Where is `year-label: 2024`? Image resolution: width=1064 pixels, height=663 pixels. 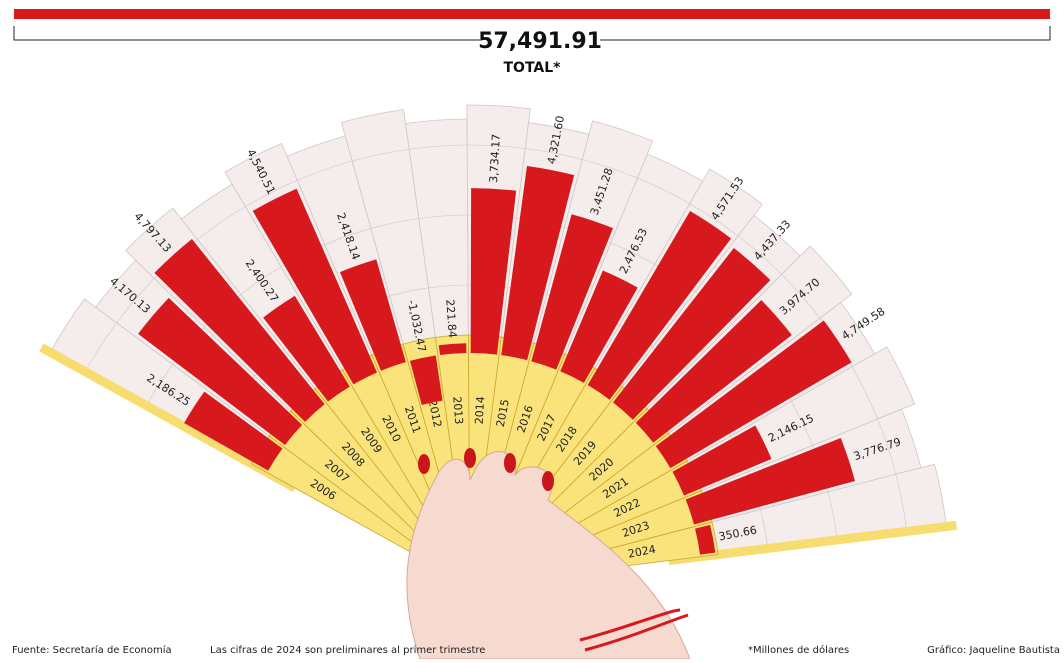 year-label: 2024 is located at coordinates (642, 552).